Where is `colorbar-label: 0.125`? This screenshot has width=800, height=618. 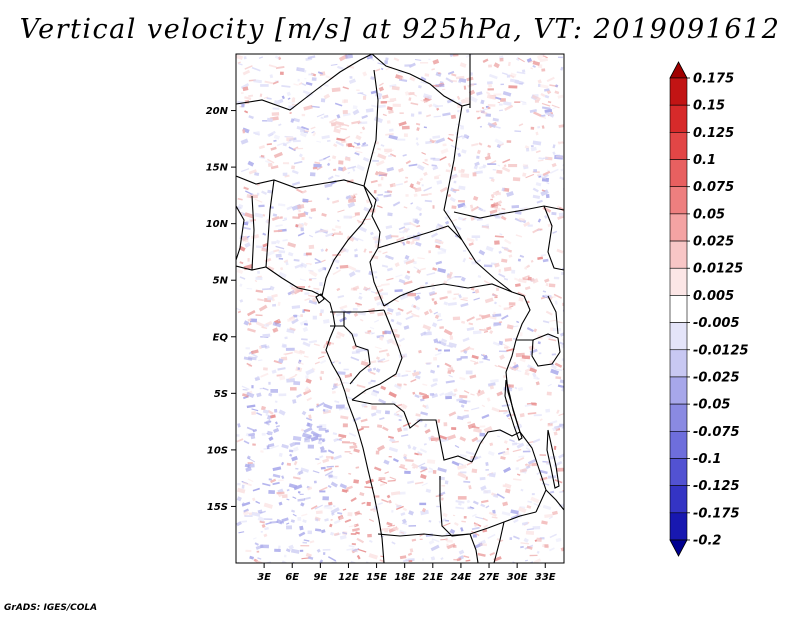 colorbar-label: 0.125 is located at coordinates (713, 133).